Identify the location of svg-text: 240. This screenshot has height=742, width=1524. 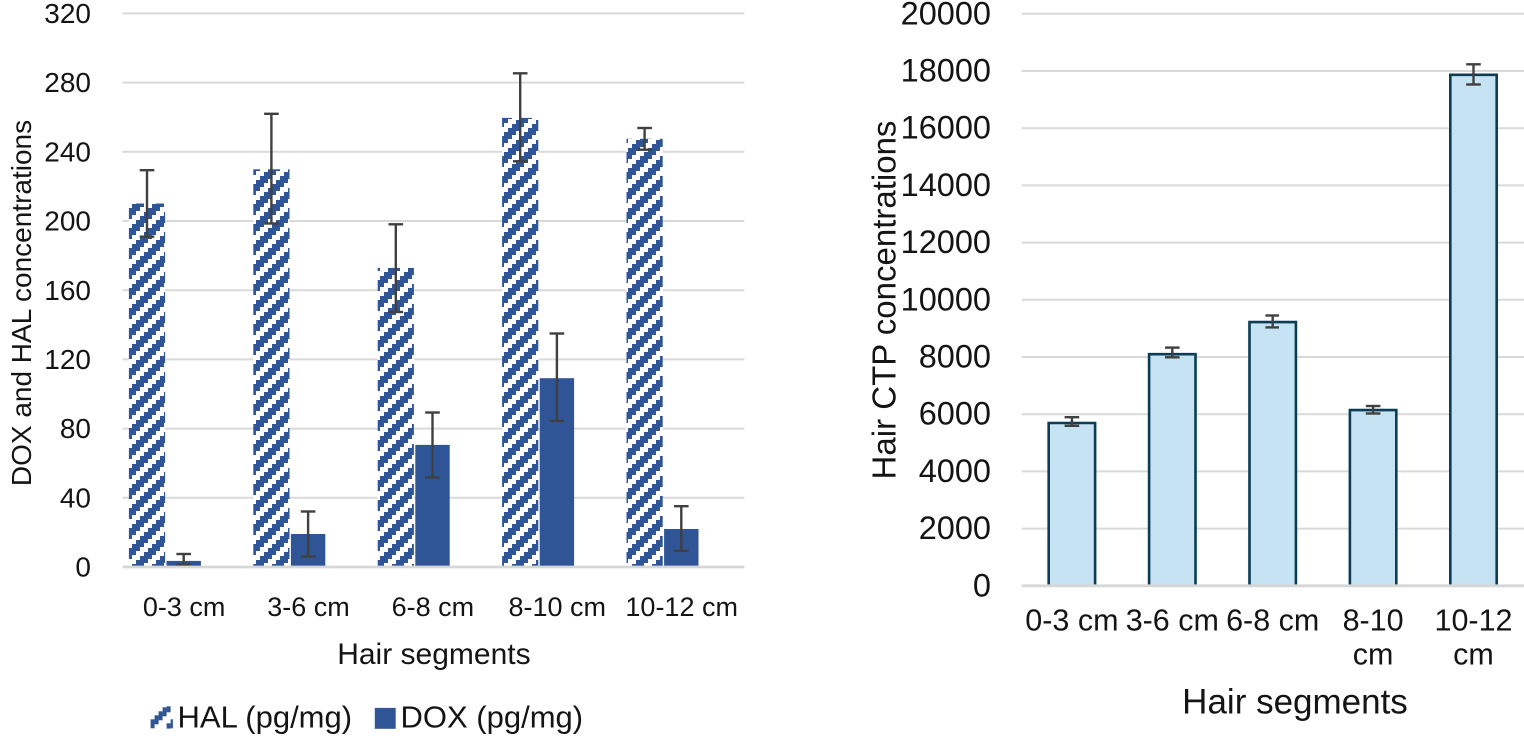
(67, 151).